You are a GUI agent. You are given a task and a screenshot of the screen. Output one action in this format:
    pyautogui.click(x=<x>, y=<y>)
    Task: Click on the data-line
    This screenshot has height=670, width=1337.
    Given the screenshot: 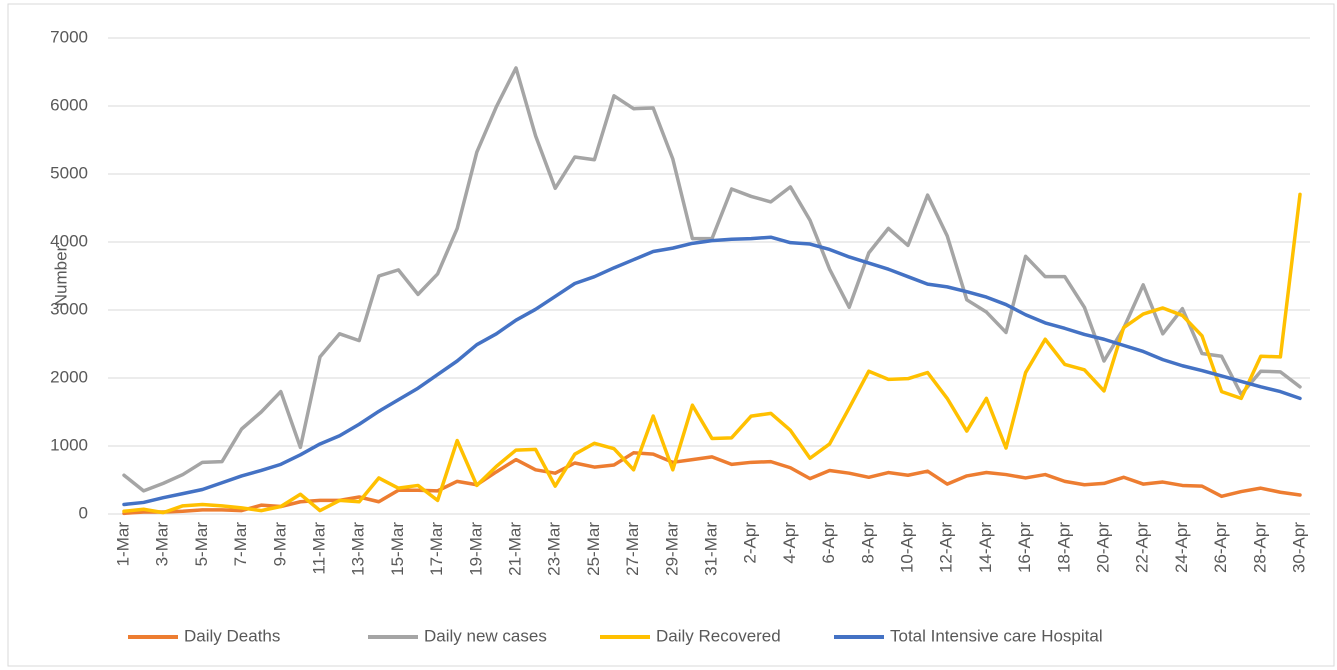 What is the action you would take?
    pyautogui.click(x=712, y=483)
    